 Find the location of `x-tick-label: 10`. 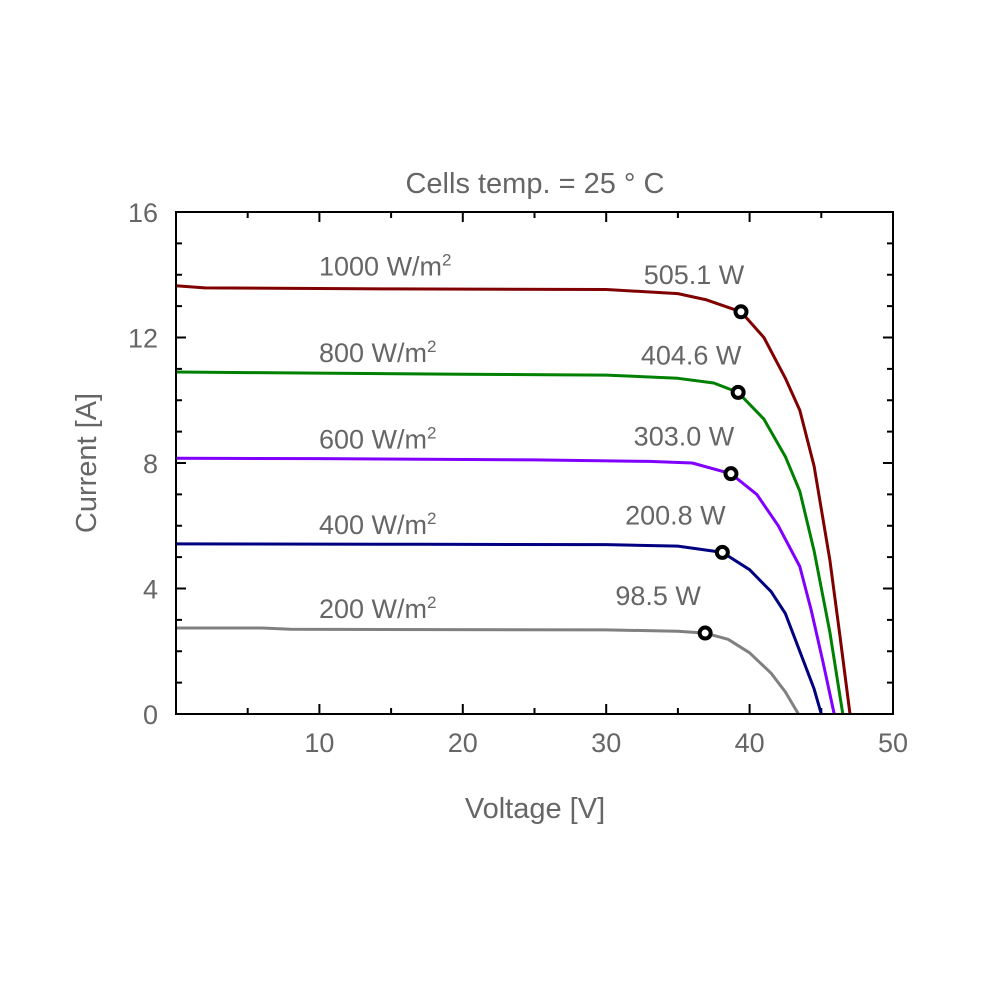

x-tick-label: 10 is located at coordinates (319, 743).